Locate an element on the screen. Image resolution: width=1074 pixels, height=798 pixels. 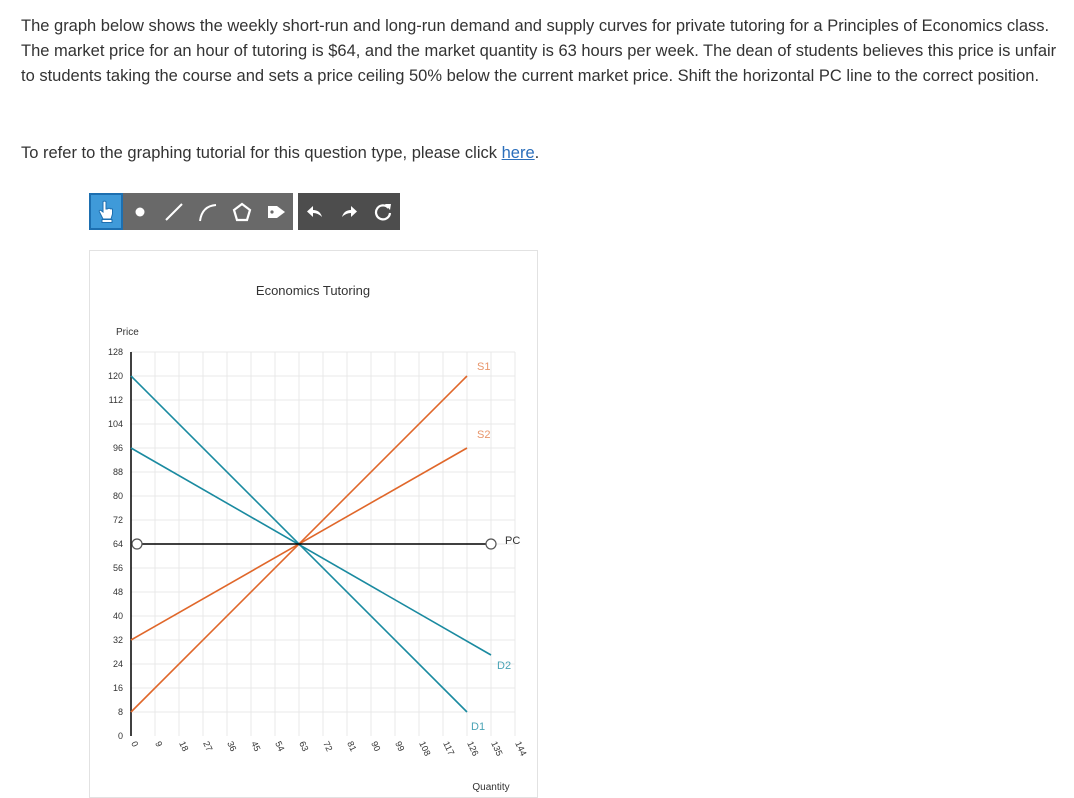
drawing-tools is located at coordinates (191, 211).